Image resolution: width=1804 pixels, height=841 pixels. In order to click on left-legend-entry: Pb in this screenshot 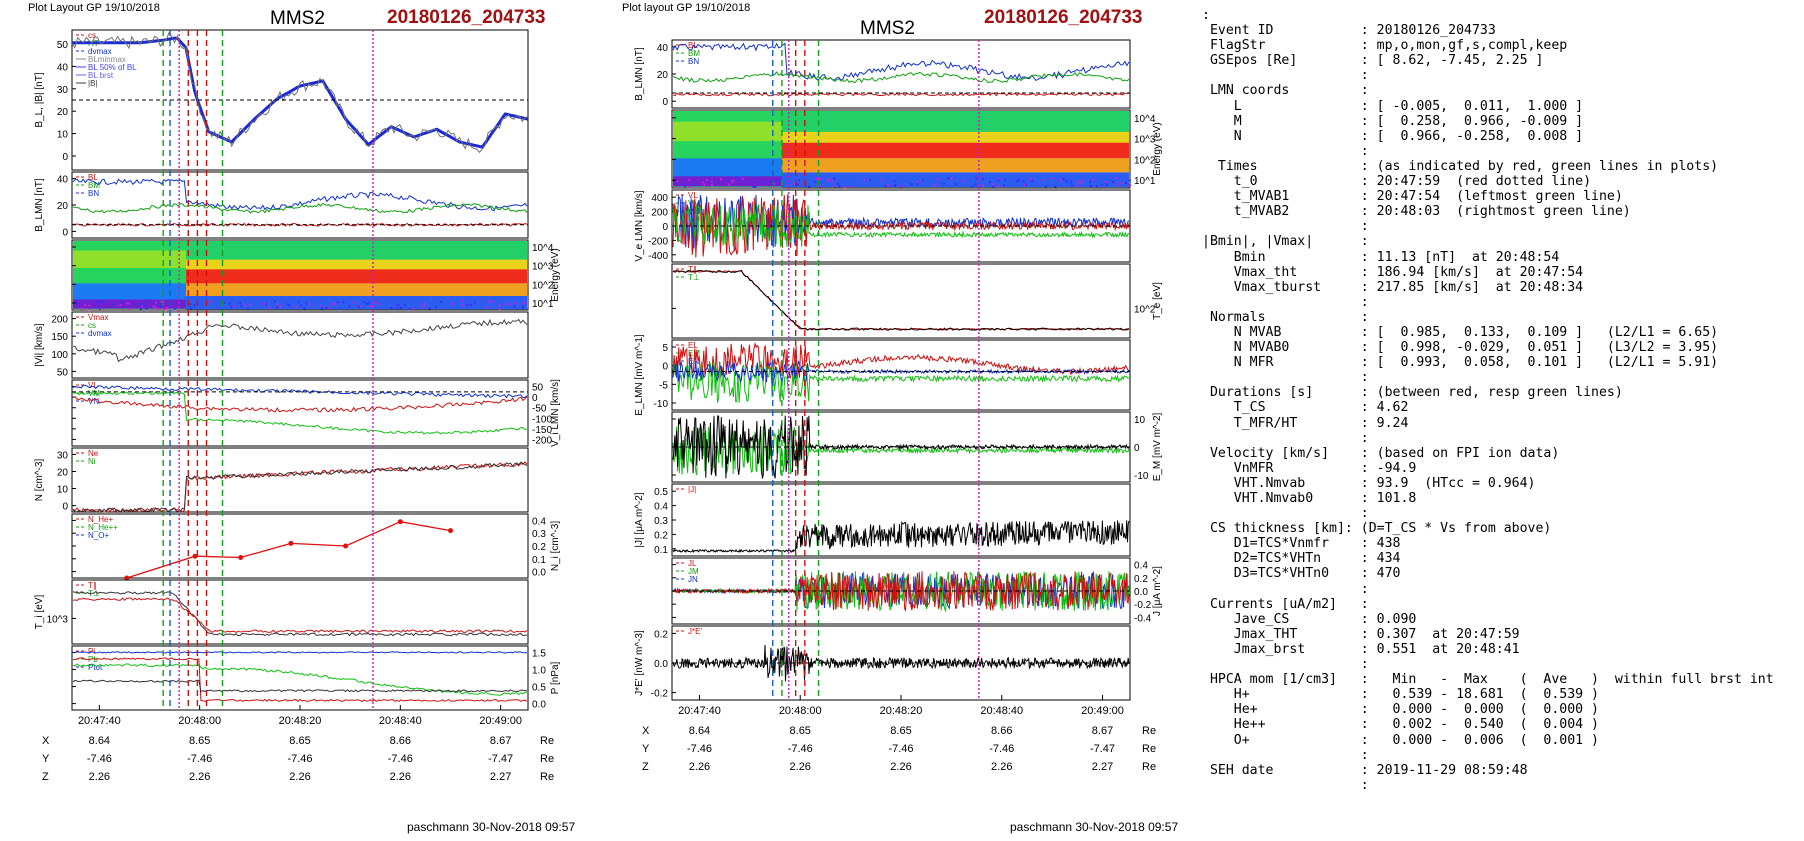, I will do `click(93, 659)`.